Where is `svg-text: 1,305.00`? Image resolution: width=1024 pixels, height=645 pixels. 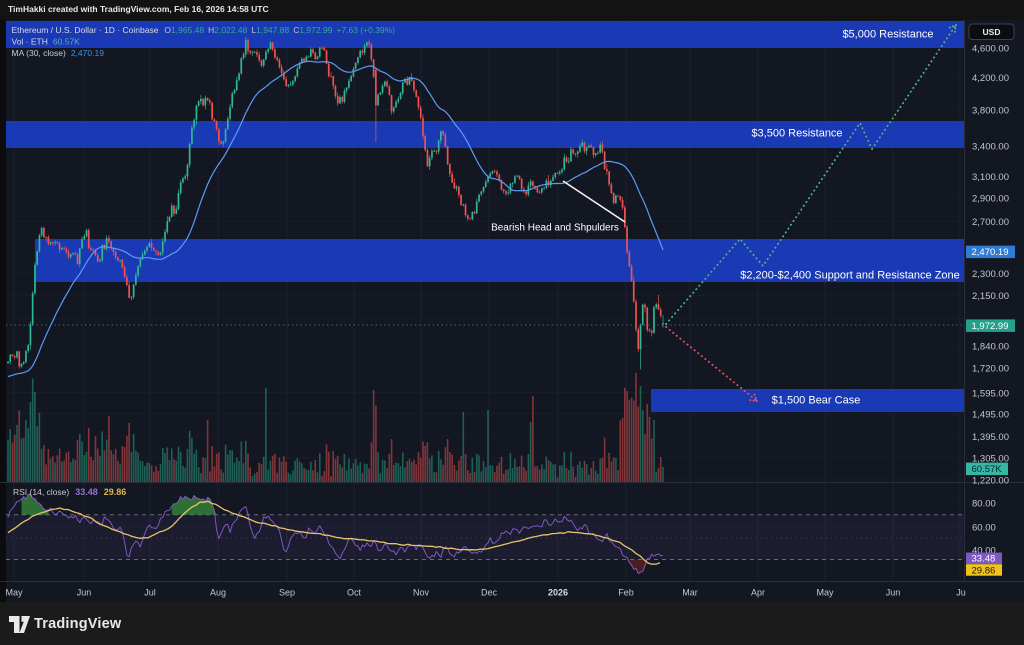 svg-text: 1,305.00 is located at coordinates (990, 459).